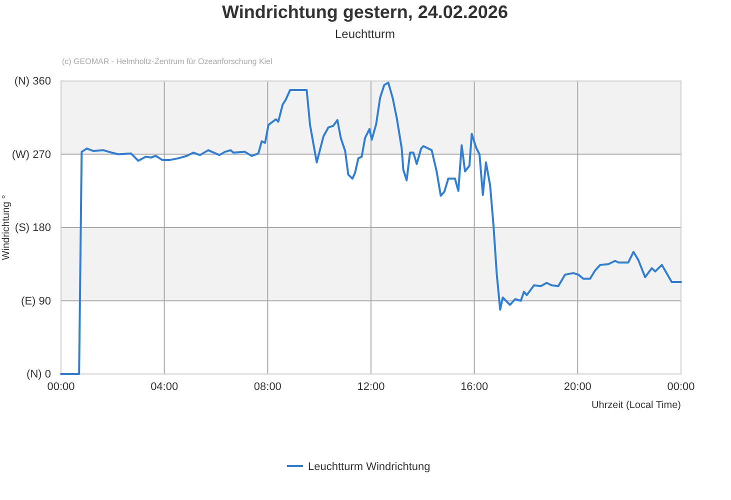 The width and height of the screenshot is (731, 500). Describe the element at coordinates (31, 154) in the screenshot. I see `y-tick-label: (W) 270` at that location.